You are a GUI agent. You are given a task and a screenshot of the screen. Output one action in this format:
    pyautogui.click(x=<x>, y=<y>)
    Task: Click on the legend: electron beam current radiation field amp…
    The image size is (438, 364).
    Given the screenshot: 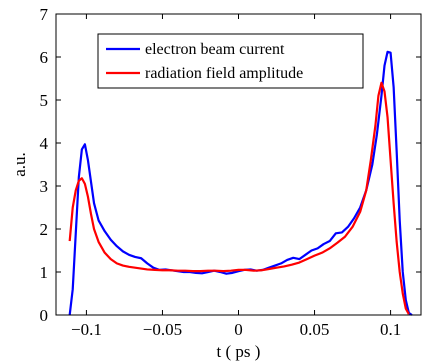 What is the action you would take?
    pyautogui.click(x=230, y=61)
    